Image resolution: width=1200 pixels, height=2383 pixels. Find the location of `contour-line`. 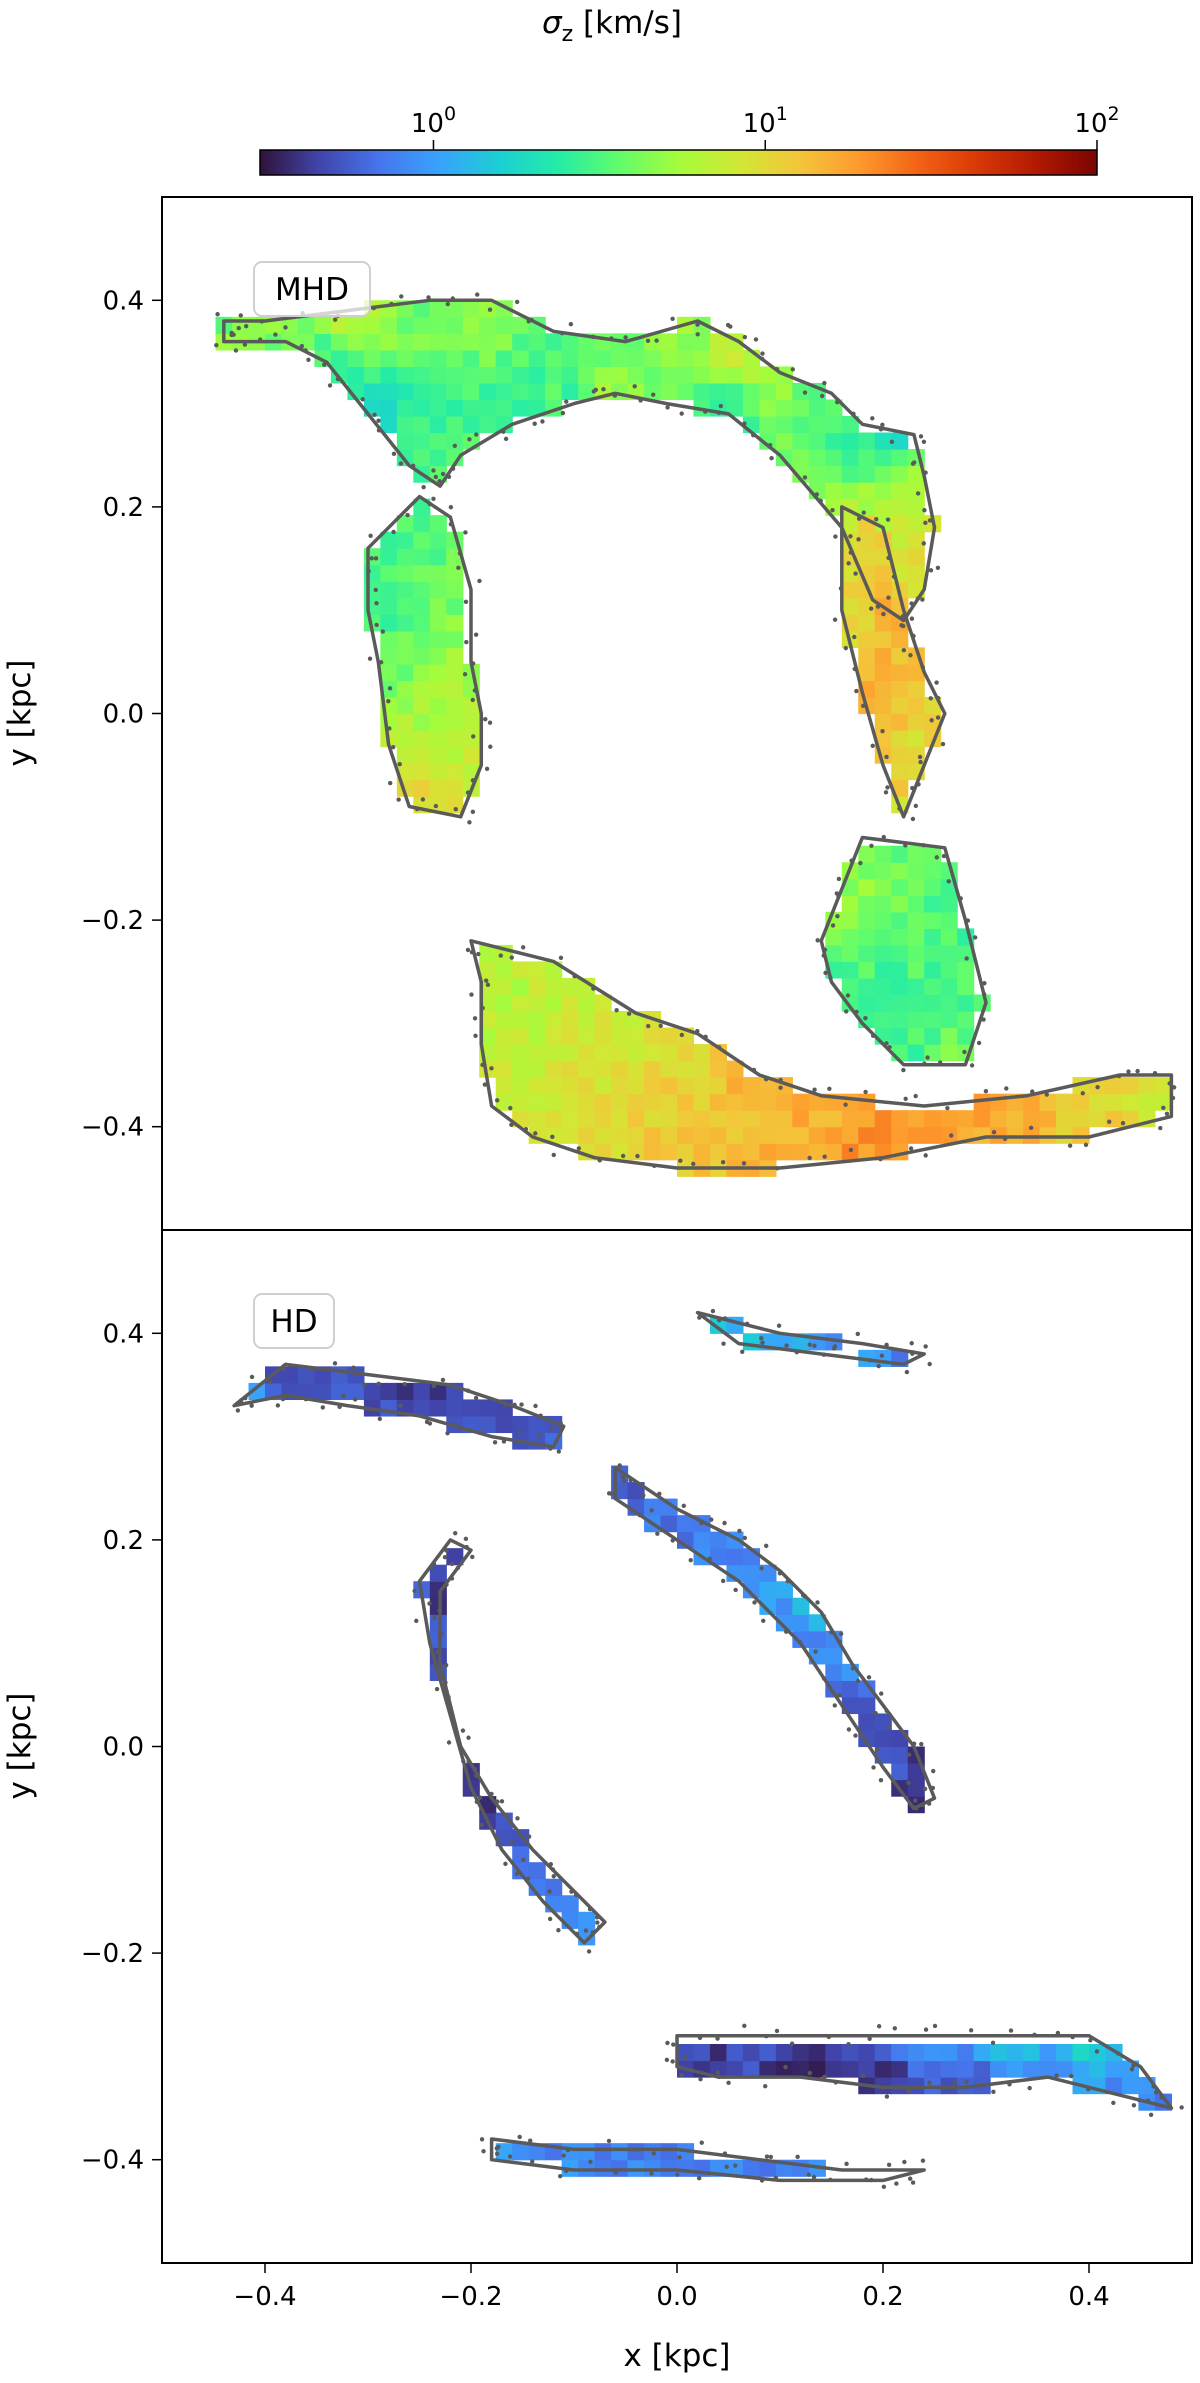

contour-line is located at coordinates (425, 656).